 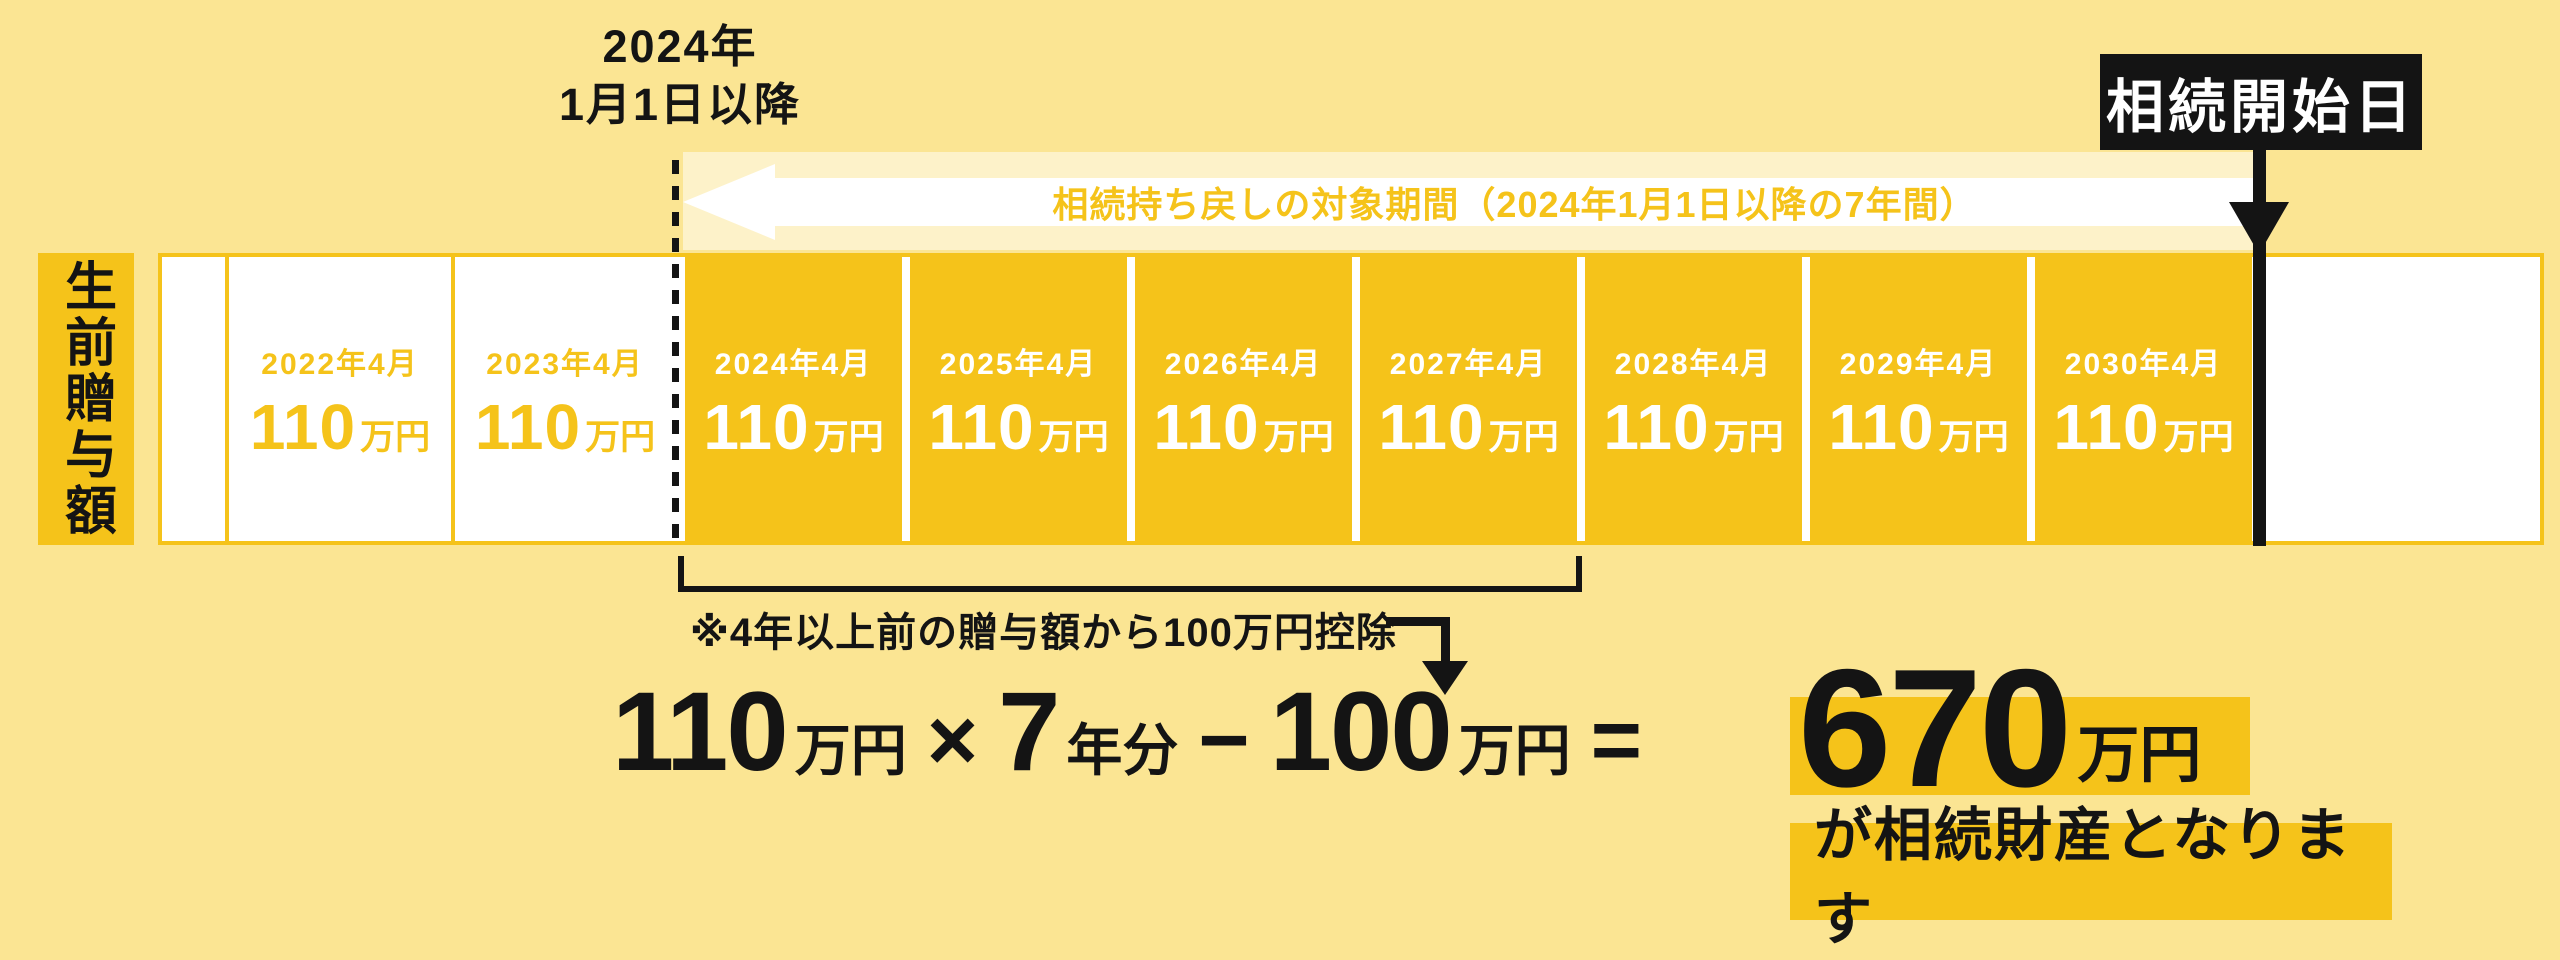 I want to click on cell-date: 2027年4月, so click(x=1468, y=364).